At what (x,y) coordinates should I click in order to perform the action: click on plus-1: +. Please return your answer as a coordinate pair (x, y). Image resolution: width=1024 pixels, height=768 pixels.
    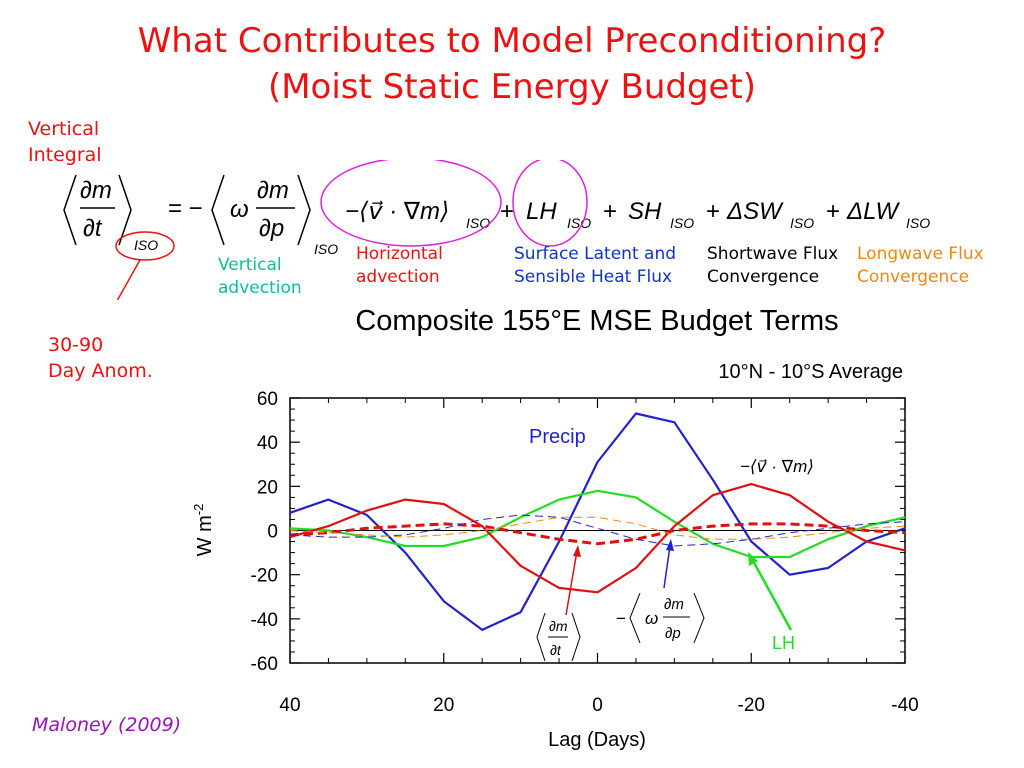
    Looking at the image, I should click on (507, 211).